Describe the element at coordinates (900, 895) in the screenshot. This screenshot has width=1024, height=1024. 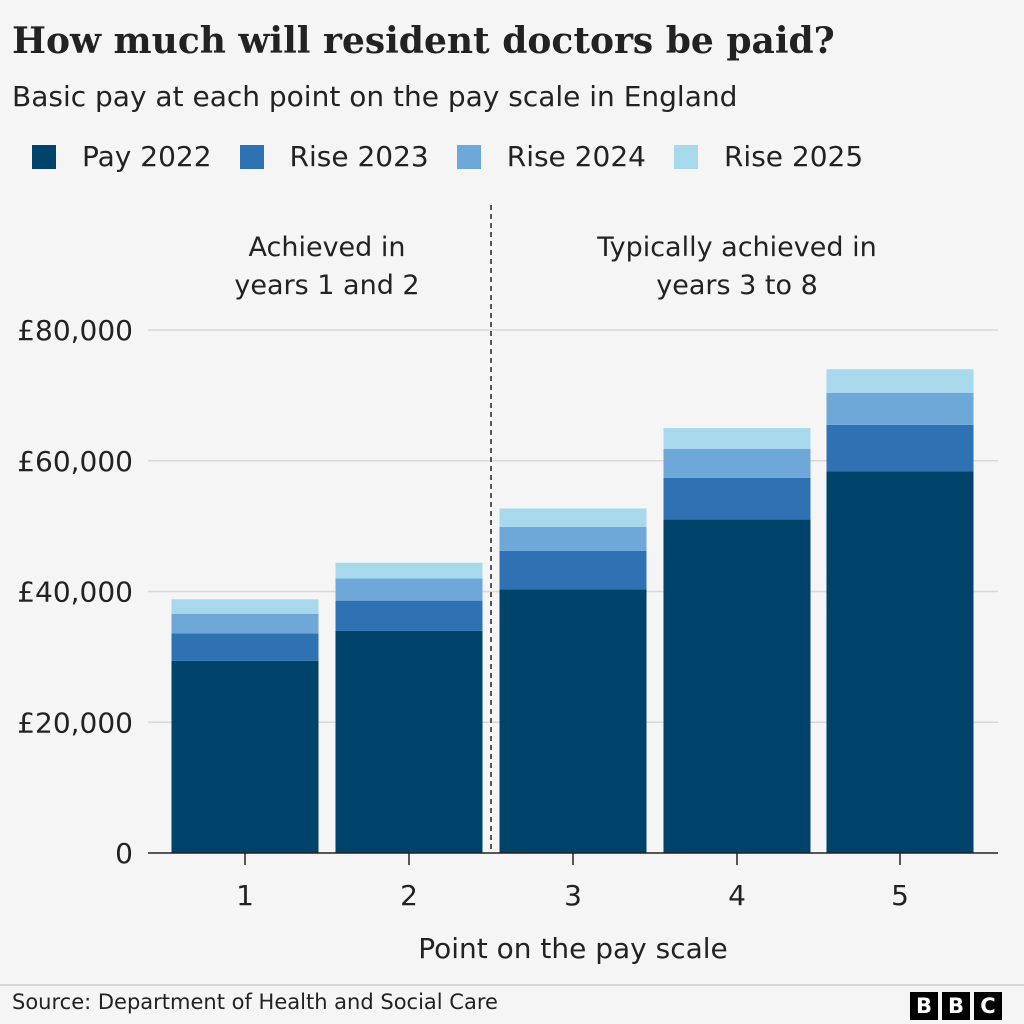
I see `x-tick-label: 5` at that location.